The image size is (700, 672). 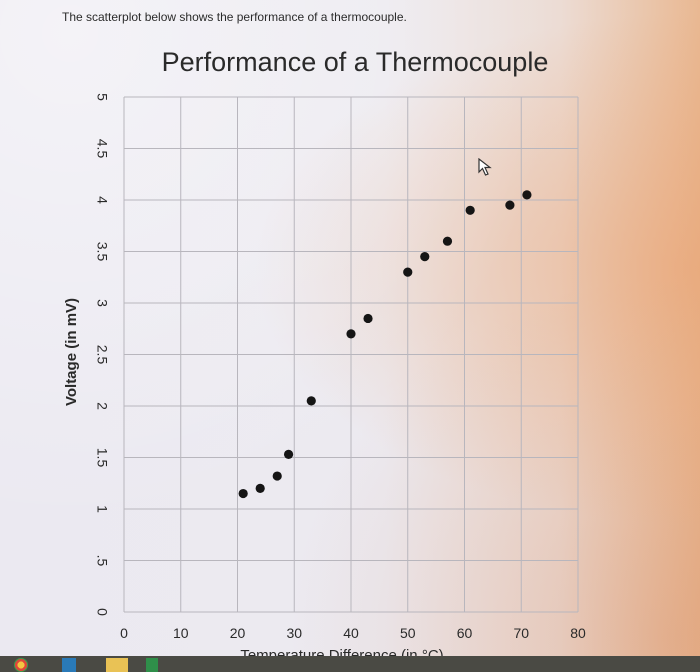 I want to click on x-tick-label-4: 40, so click(x=351, y=633).